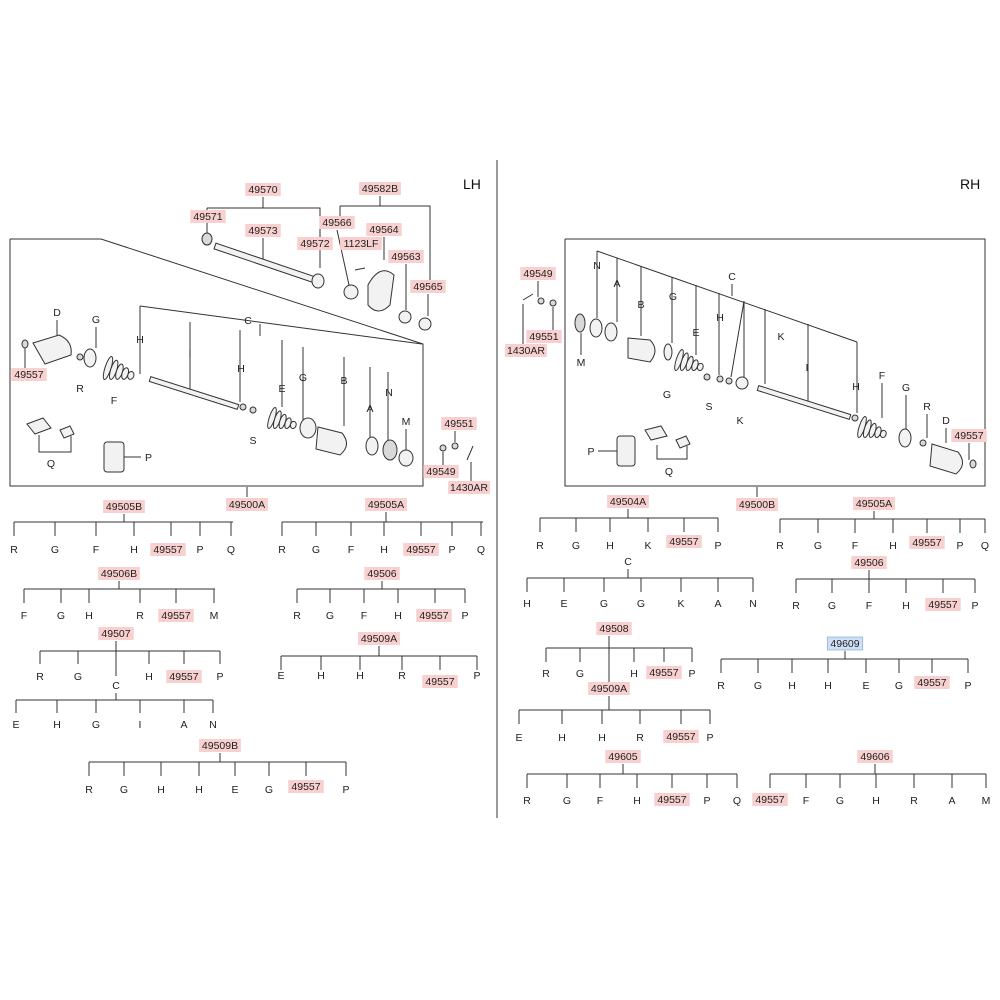  Describe the element at coordinates (119, 573) in the screenshot. I see `part-number-49506B: 49506B` at that location.